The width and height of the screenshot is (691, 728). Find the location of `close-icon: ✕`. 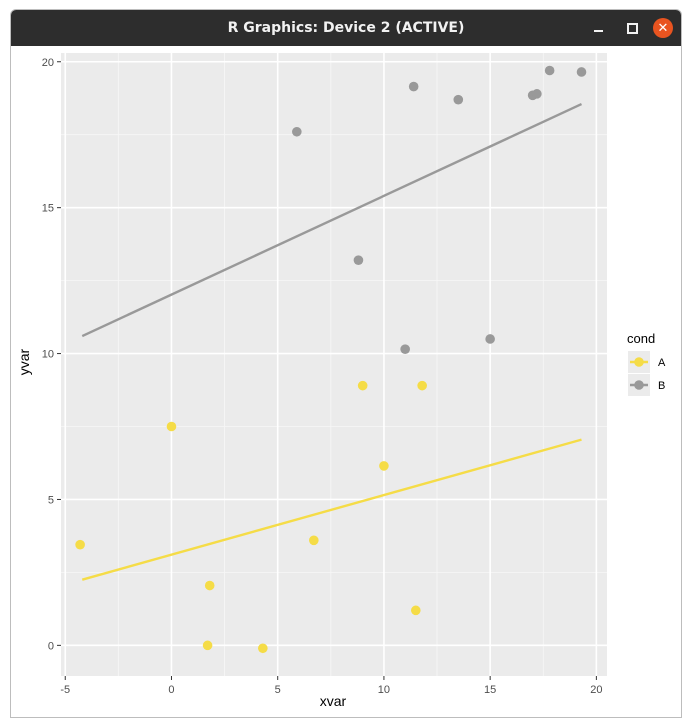

close-icon: ✕ is located at coordinates (663, 28).